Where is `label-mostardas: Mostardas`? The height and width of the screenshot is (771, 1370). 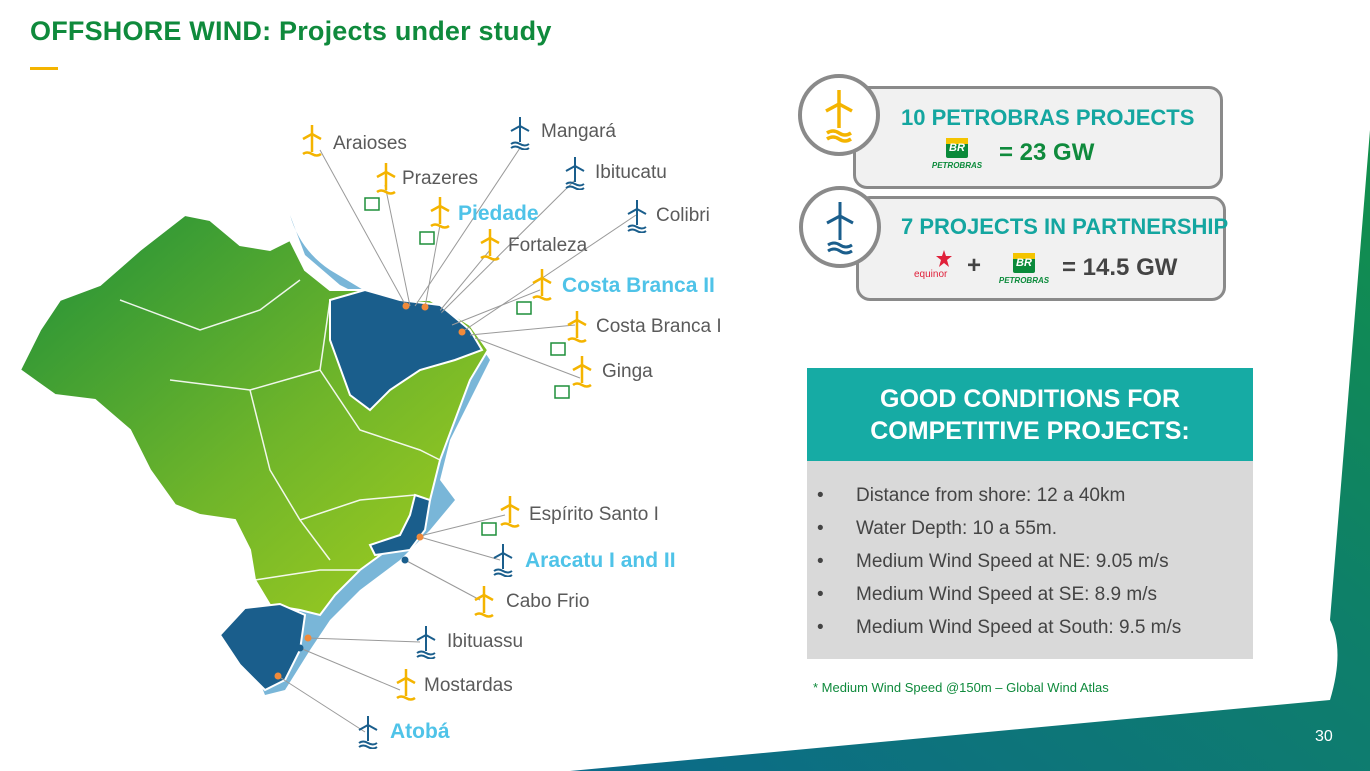 label-mostardas: Mostardas is located at coordinates (468, 686).